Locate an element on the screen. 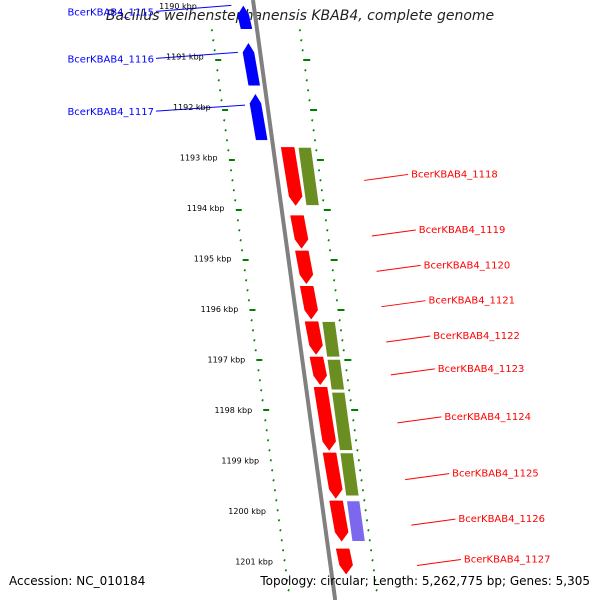 Image resolution: width=600 pixels, height=600 pixels. gene-label: BcerKBAB4_1123 is located at coordinates (481, 369).